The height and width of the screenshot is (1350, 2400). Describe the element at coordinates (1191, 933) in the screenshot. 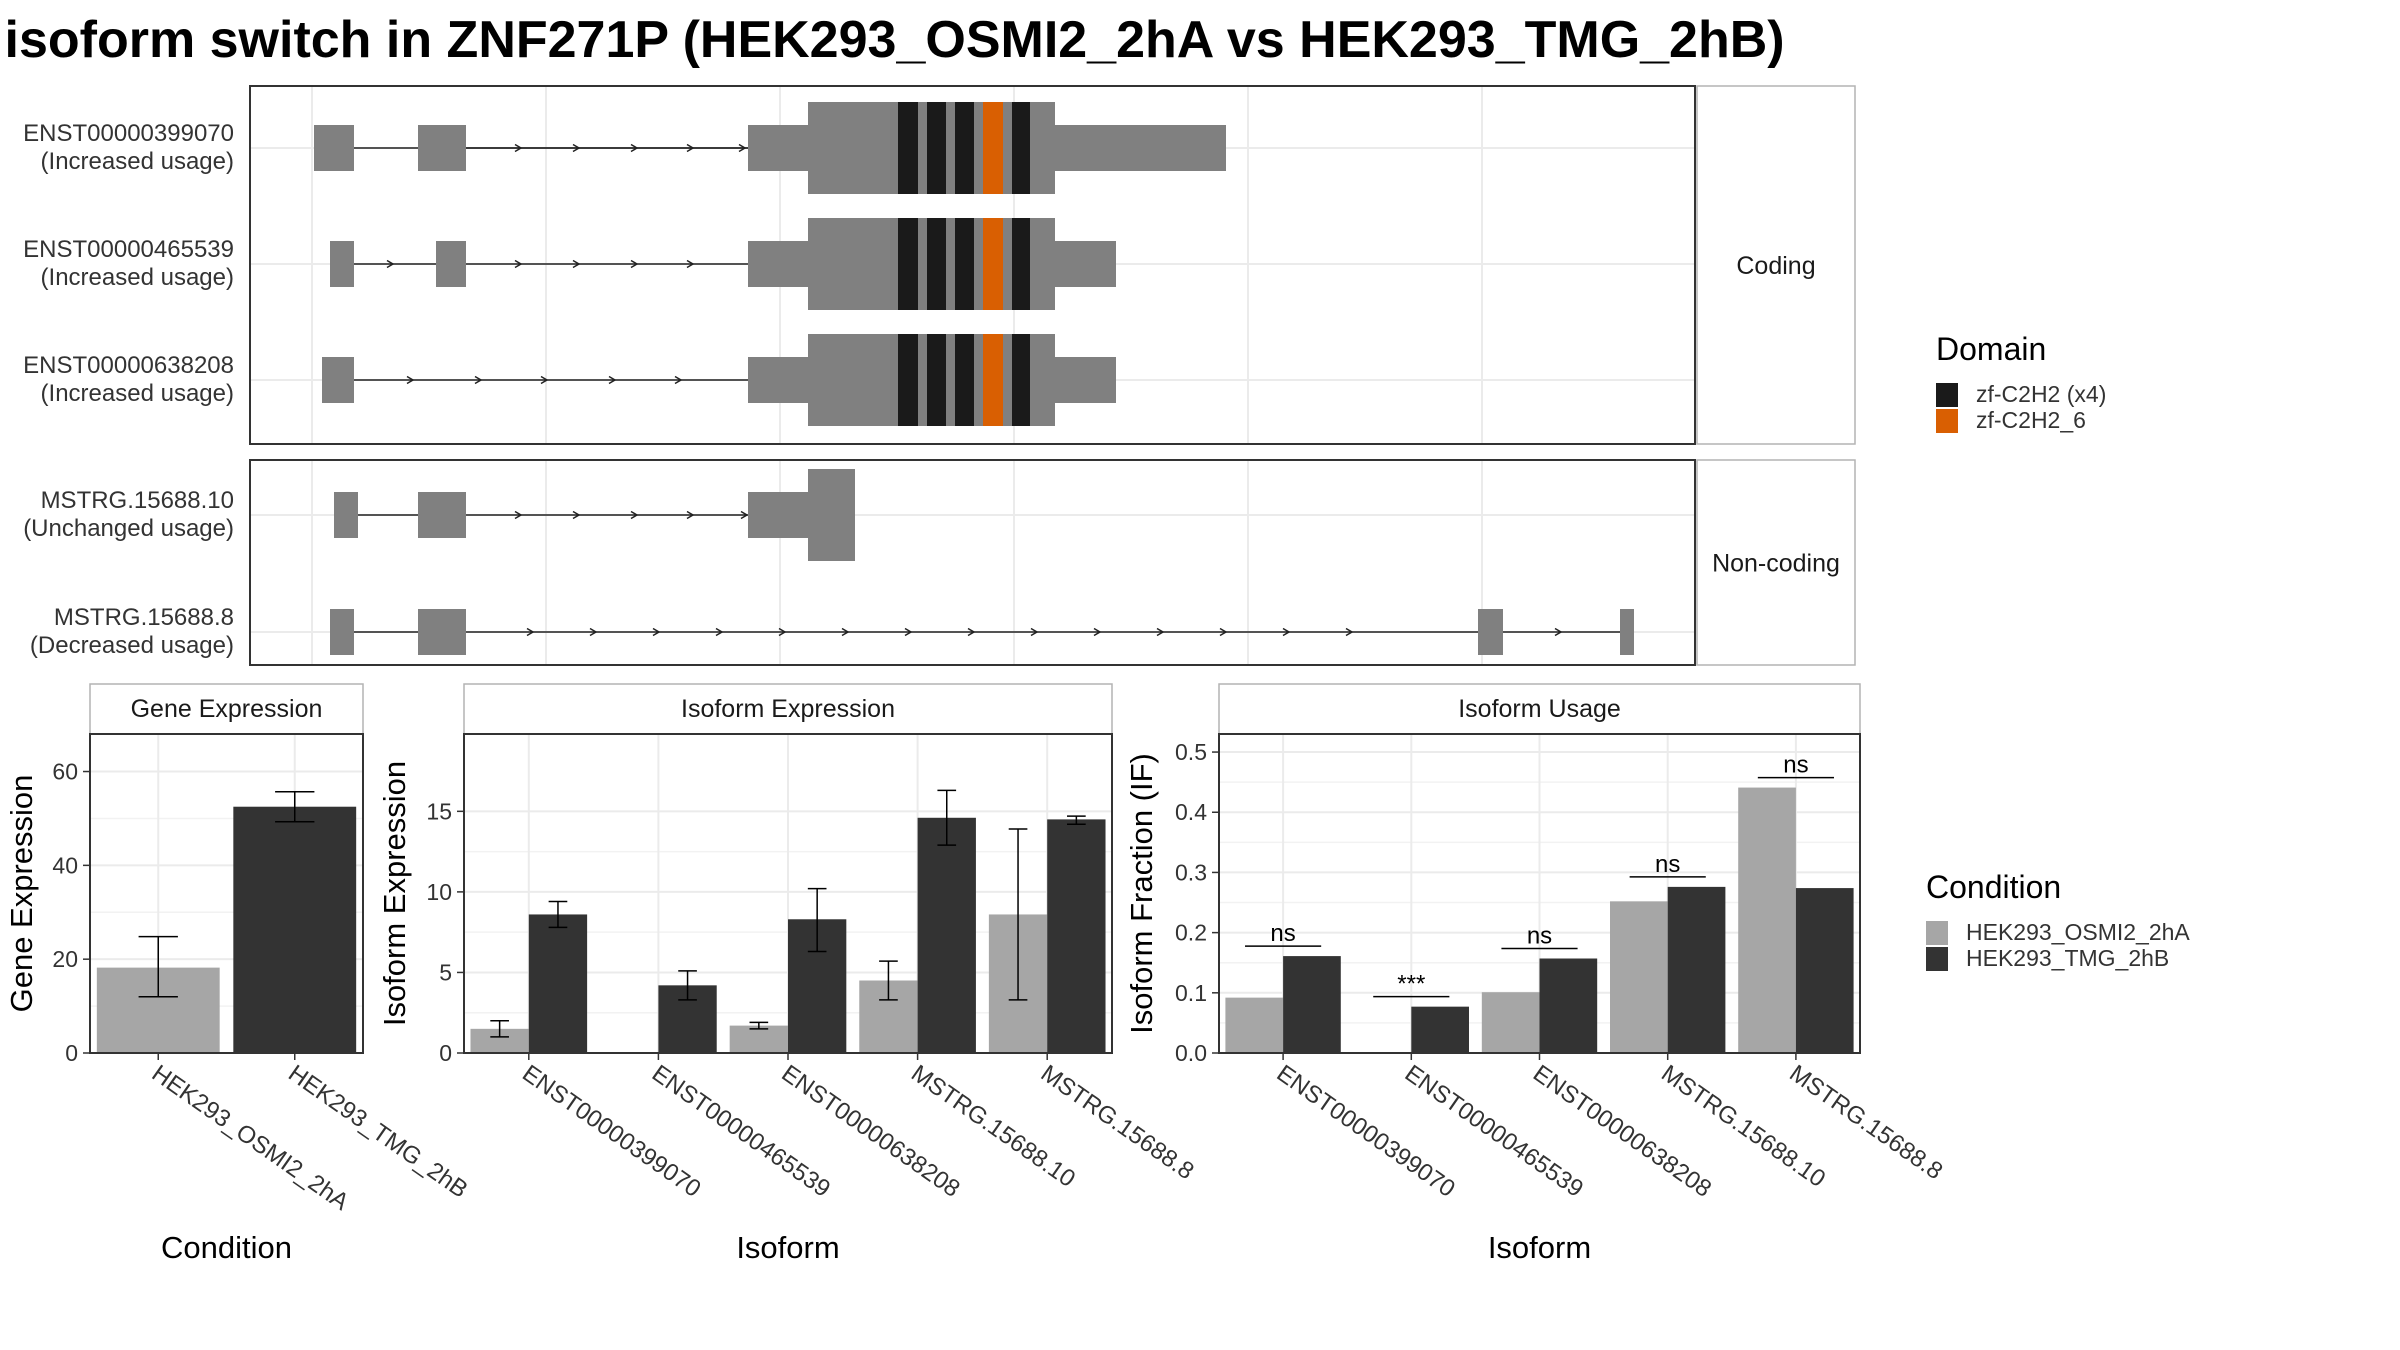

I see `y-tick-label: 0.2` at that location.